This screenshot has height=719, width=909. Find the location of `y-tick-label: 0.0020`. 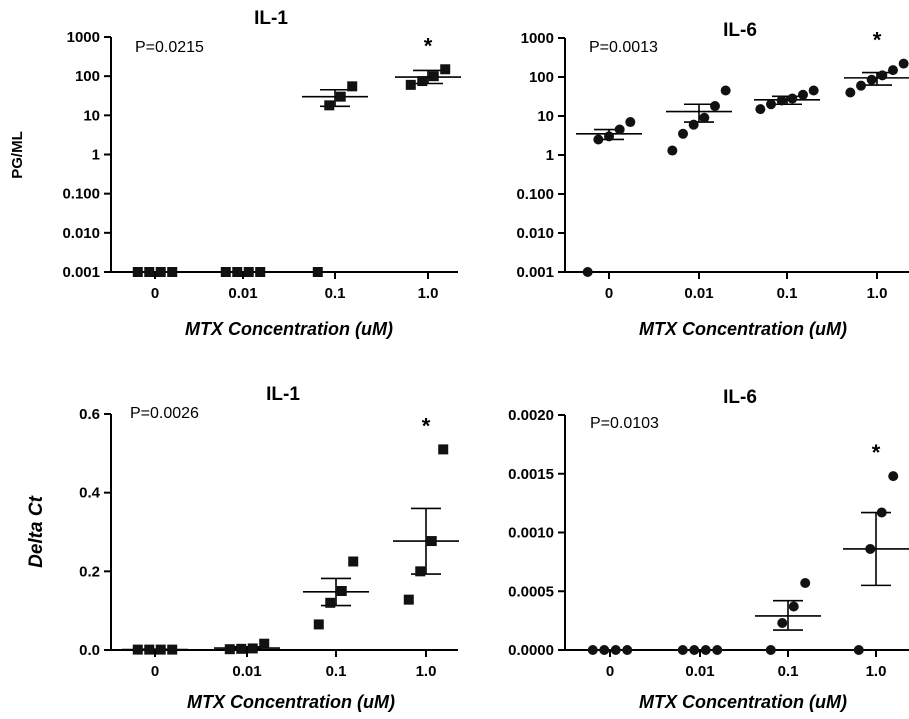

y-tick-label: 0.0020 is located at coordinates (531, 415).